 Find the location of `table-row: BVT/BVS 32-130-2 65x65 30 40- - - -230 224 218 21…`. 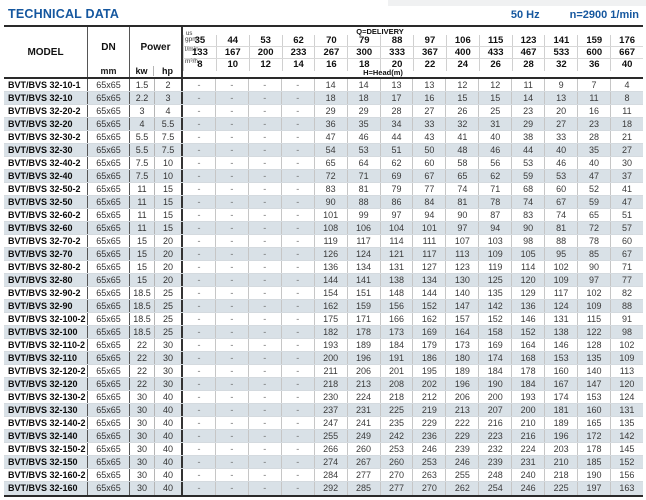

table-row: BVT/BVS 32-130-2 65x65 30 40- - - -230 224 218 21… is located at coordinates (323, 397).